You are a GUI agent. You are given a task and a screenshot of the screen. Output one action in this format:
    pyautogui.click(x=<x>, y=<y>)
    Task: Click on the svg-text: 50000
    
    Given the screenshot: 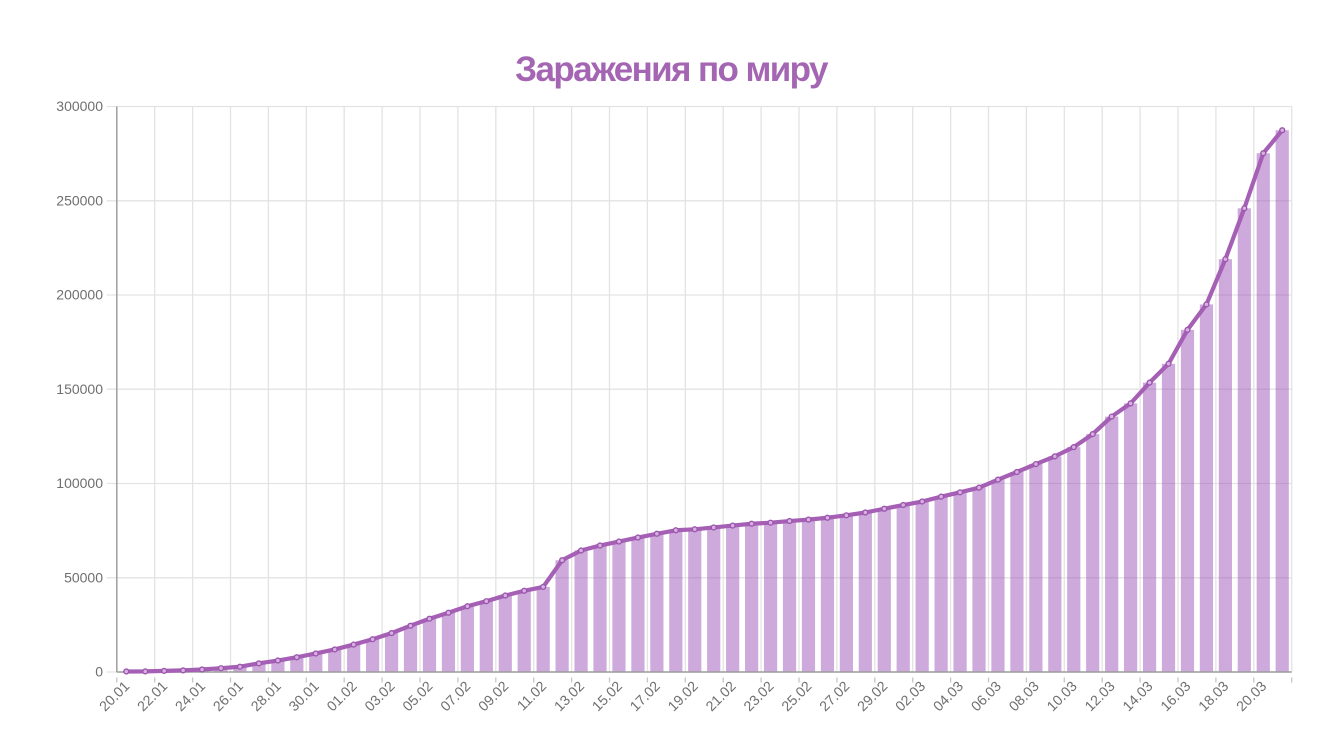 What is the action you would take?
    pyautogui.click(x=83, y=578)
    